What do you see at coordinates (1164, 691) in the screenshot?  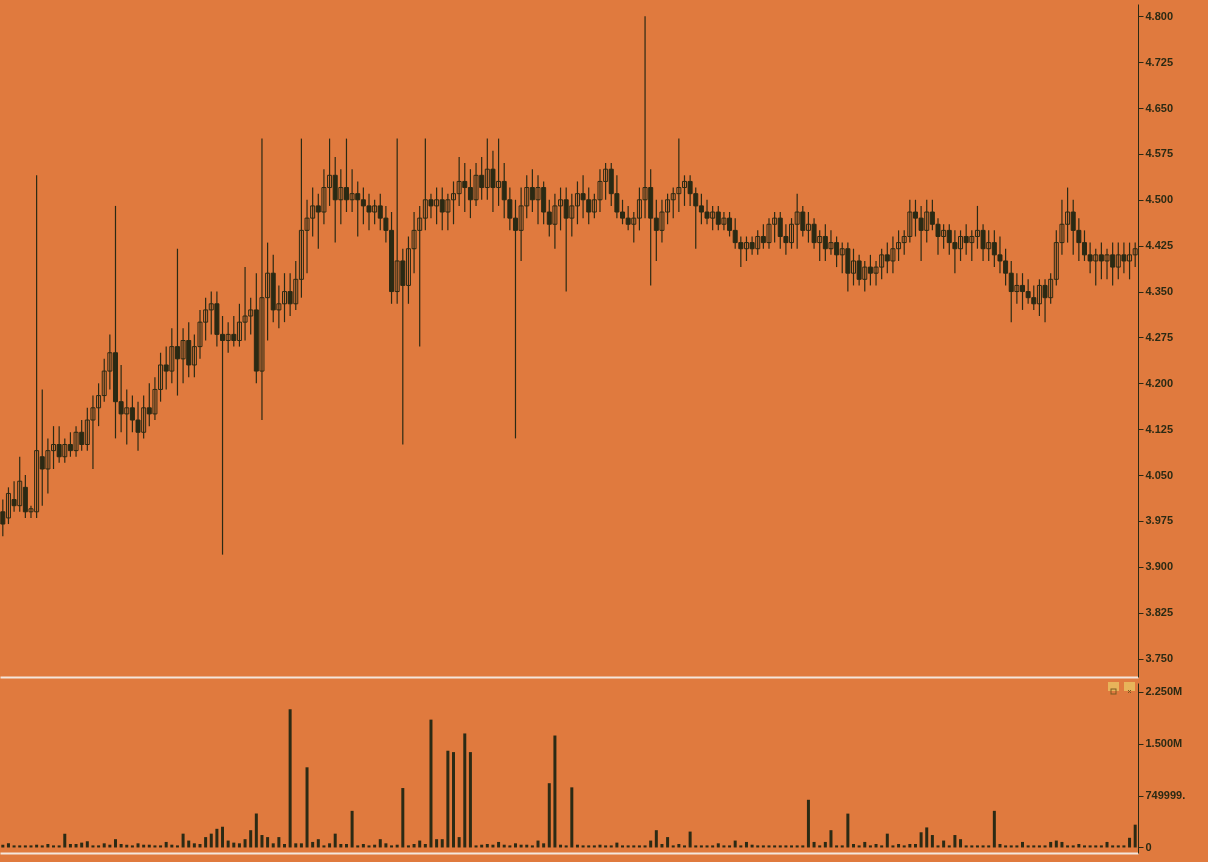 I see `y-tick-label: 2.250M` at bounding box center [1164, 691].